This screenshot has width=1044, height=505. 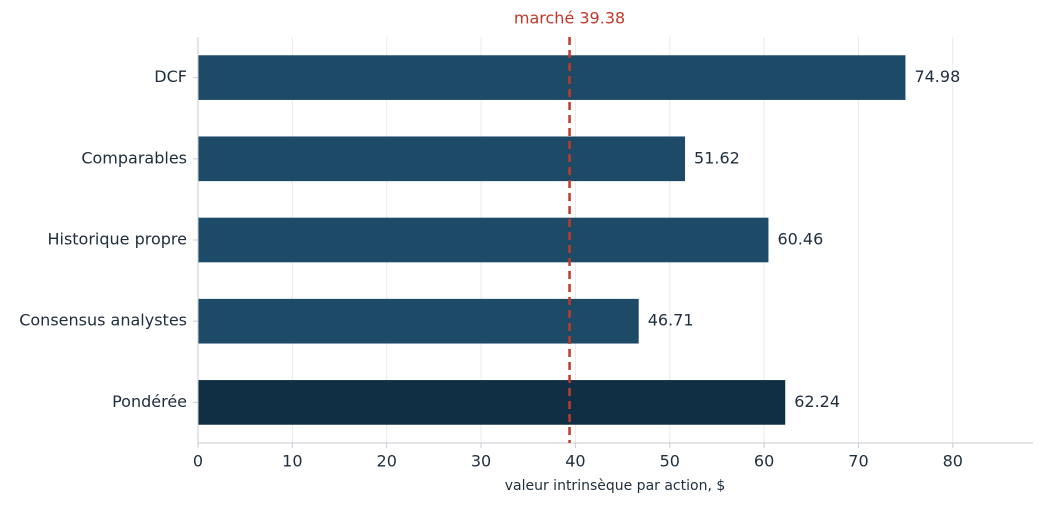 What do you see at coordinates (800, 239) in the screenshot?
I see `value-label: 60.46` at bounding box center [800, 239].